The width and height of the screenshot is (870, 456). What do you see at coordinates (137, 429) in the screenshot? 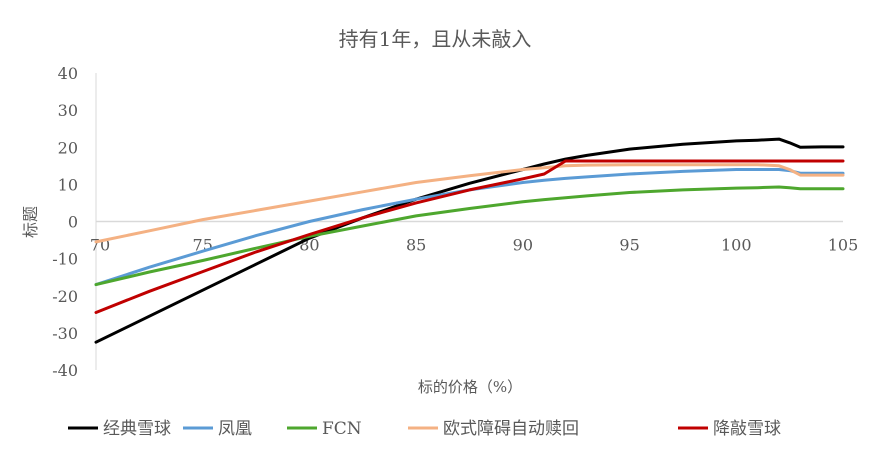
I see `legend-label: 经典雪球` at bounding box center [137, 429].